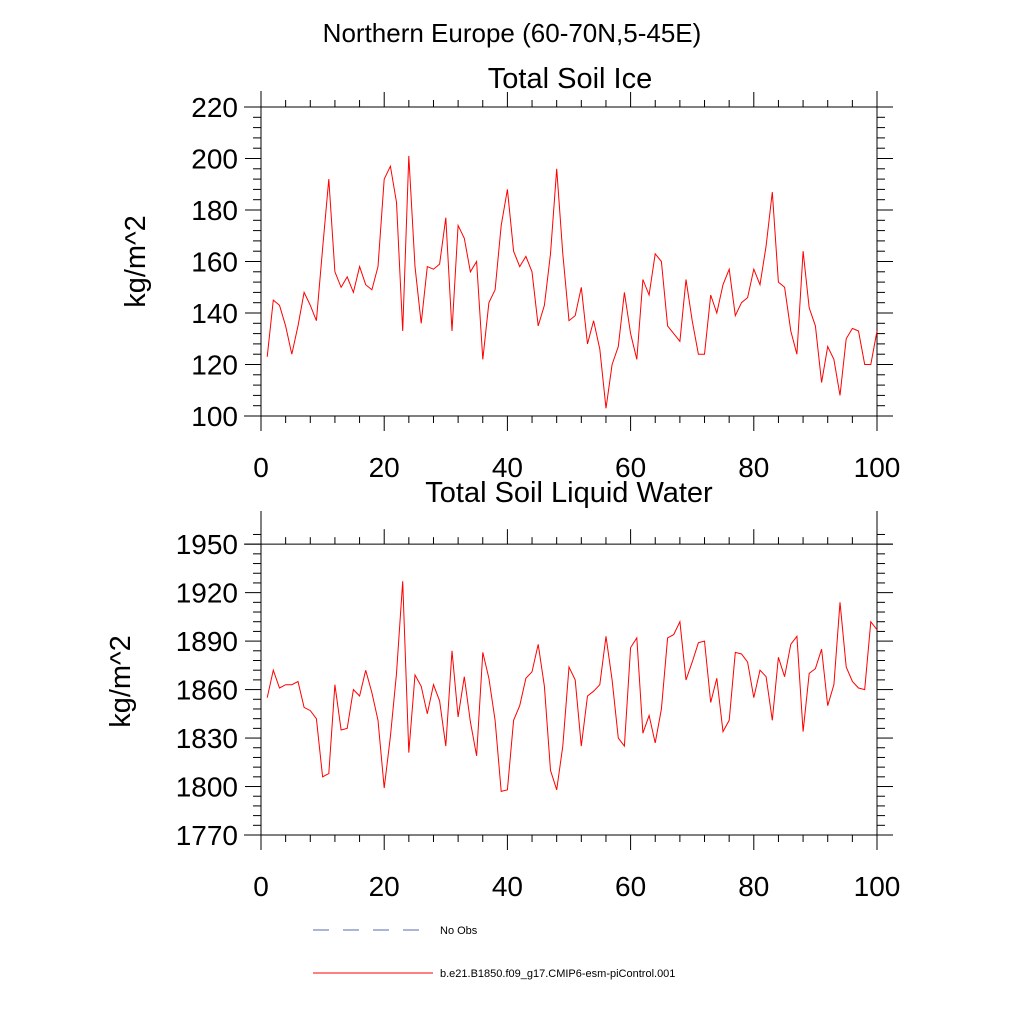 This screenshot has height=1024, width=1024. Describe the element at coordinates (214, 365) in the screenshot. I see `y-tick-label: 120` at that location.